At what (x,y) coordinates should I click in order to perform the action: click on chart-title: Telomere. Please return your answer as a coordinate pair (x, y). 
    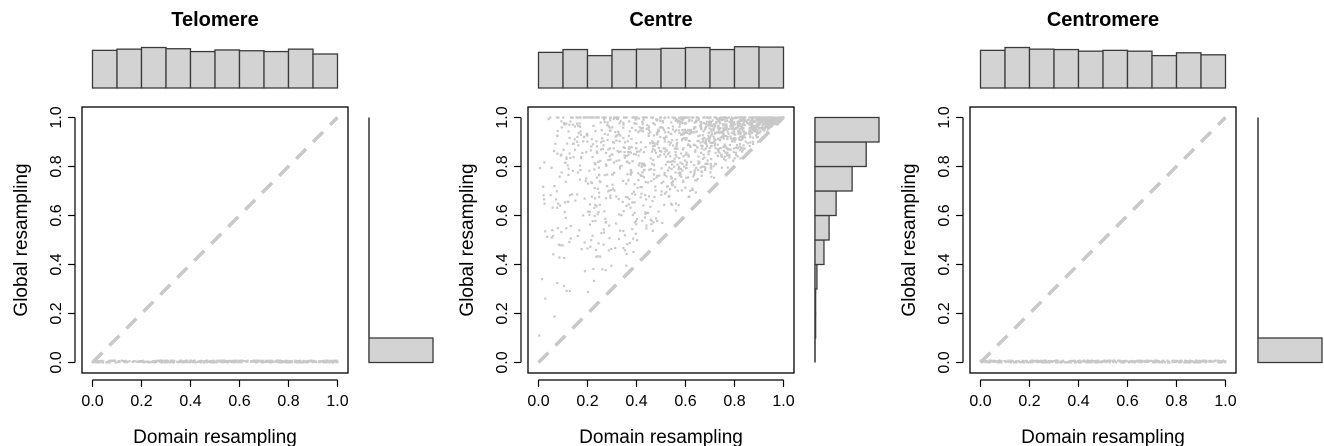
    Looking at the image, I should click on (214, 20).